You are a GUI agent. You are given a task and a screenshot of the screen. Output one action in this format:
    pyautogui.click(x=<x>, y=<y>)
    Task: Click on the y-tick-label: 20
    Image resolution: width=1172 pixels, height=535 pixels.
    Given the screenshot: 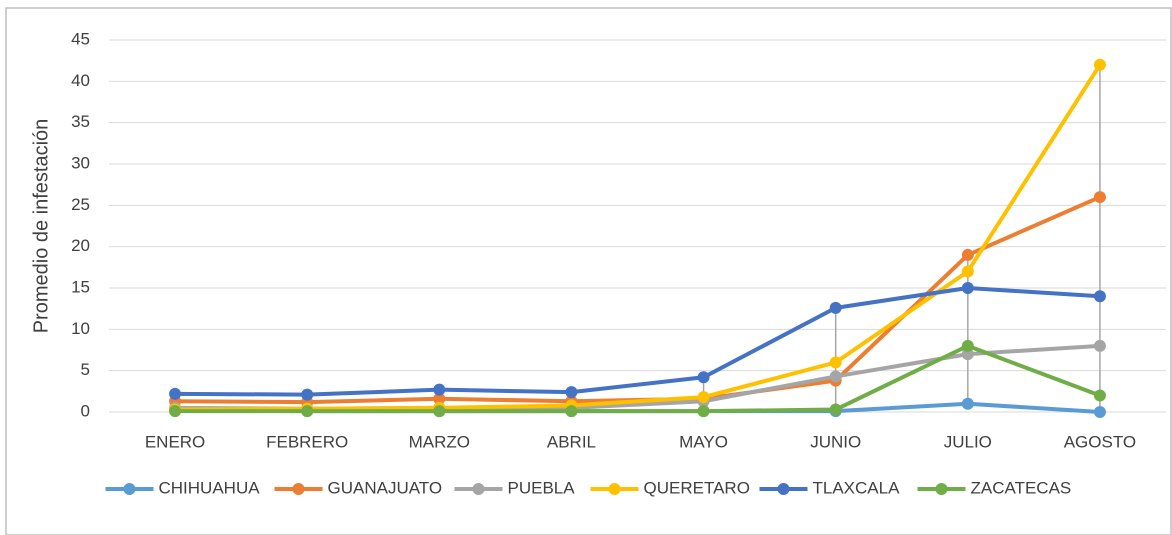 What is the action you would take?
    pyautogui.click(x=80, y=245)
    